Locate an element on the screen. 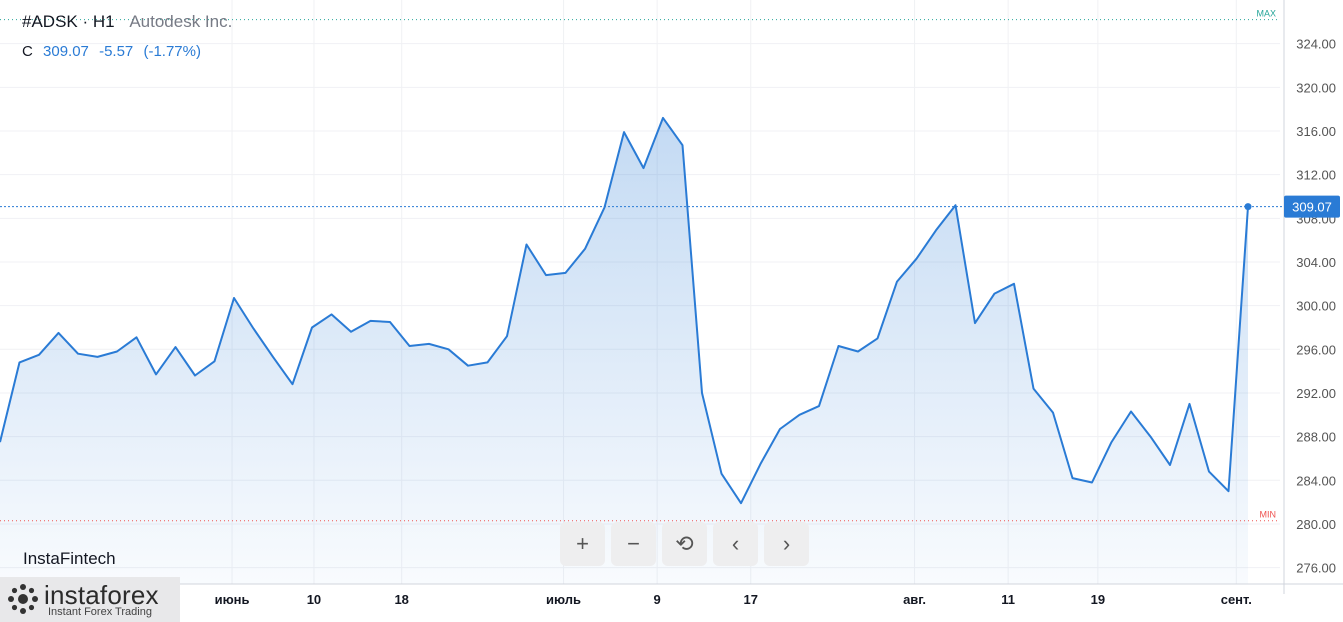 The height and width of the screenshot is (622, 1343). x-tick-label: 18 is located at coordinates (401, 599).